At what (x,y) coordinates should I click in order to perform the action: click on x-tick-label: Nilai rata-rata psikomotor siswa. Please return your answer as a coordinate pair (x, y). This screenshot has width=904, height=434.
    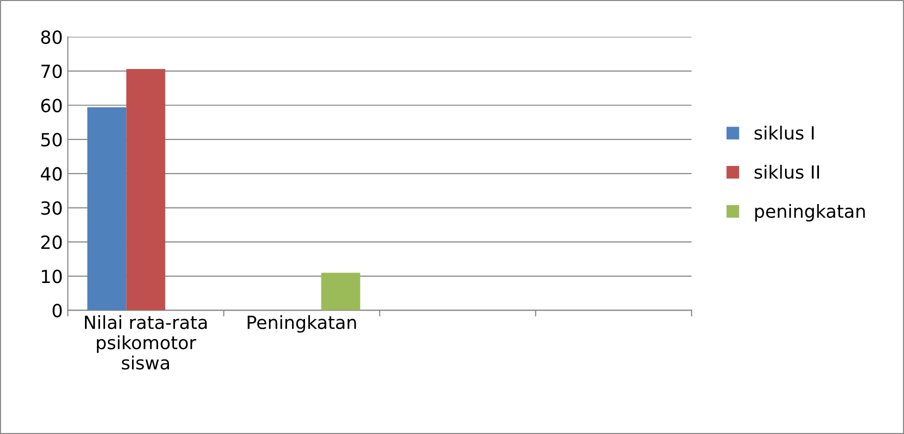
    Looking at the image, I should click on (145, 342).